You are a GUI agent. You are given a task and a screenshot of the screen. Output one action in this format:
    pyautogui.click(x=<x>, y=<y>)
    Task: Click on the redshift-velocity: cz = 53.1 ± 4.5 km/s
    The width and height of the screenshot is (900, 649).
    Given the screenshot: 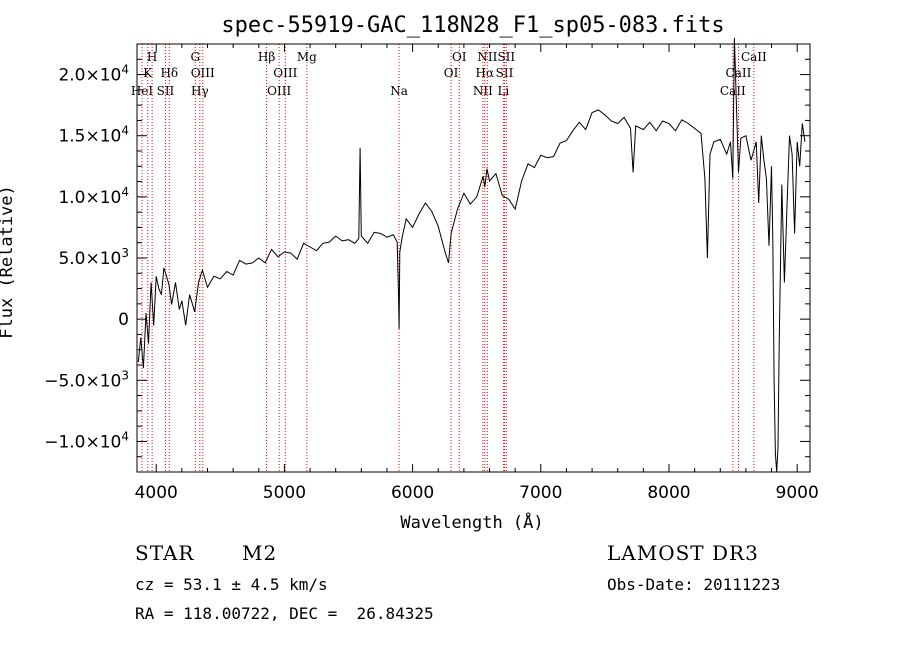 What is the action you would take?
    pyautogui.click(x=231, y=584)
    